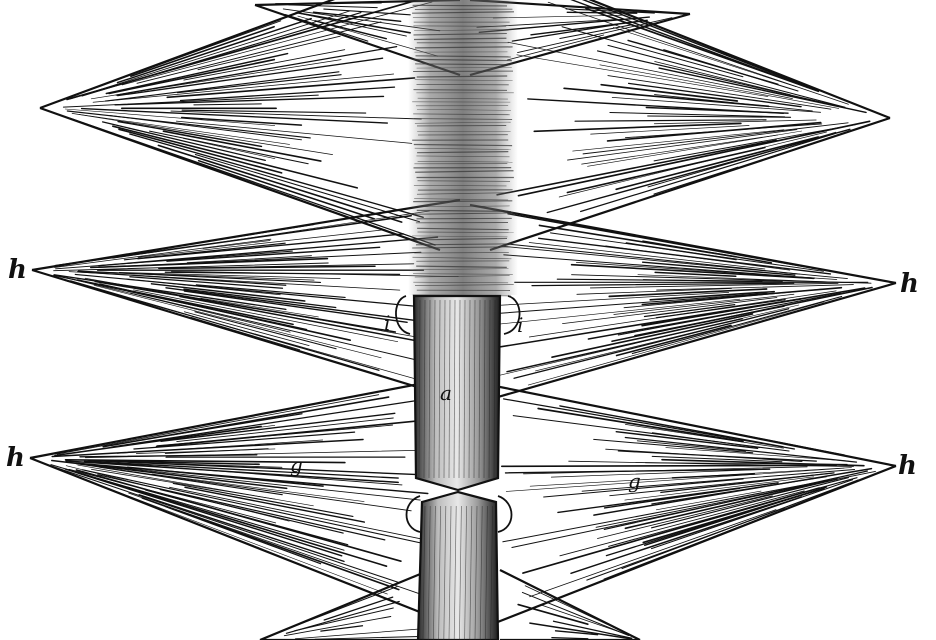 The height and width of the screenshot is (640, 936). I want to click on joint-arcs, so click(458, 414).